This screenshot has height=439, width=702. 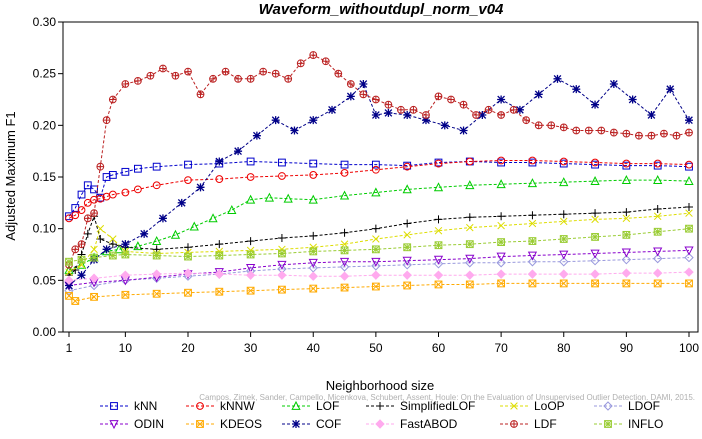 What do you see at coordinates (328, 424) in the screenshot?
I see `legend-label: COF` at bounding box center [328, 424].